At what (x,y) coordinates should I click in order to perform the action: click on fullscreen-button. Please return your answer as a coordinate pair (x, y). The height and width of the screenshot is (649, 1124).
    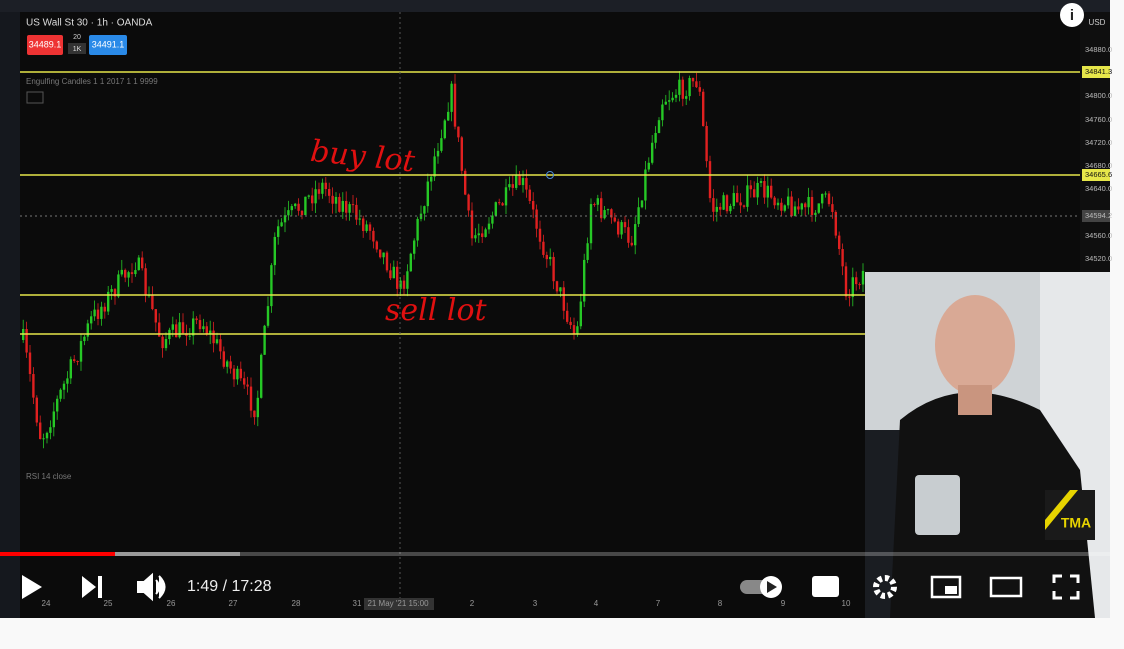
    Looking at the image, I should click on (1066, 587).